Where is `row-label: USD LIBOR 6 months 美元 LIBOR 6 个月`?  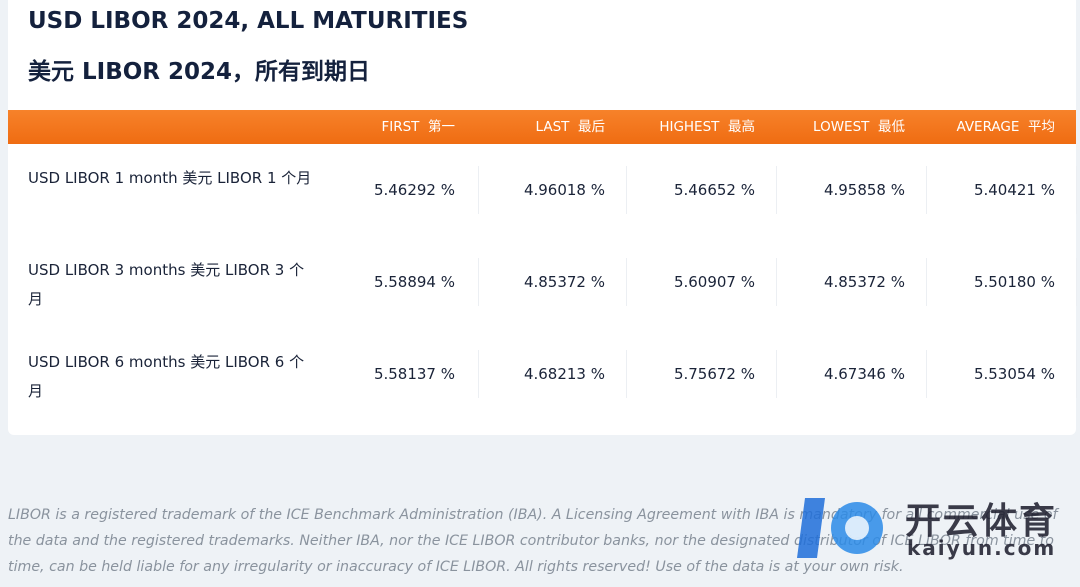 row-label: USD LIBOR 6 months 美元 LIBOR 6 个月 is located at coordinates (166, 376).